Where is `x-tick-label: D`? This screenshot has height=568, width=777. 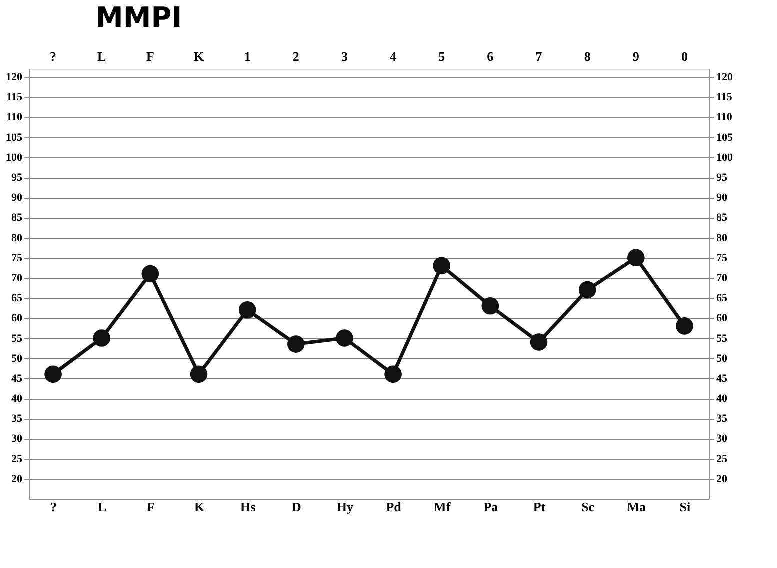 x-tick-label: D is located at coordinates (297, 507).